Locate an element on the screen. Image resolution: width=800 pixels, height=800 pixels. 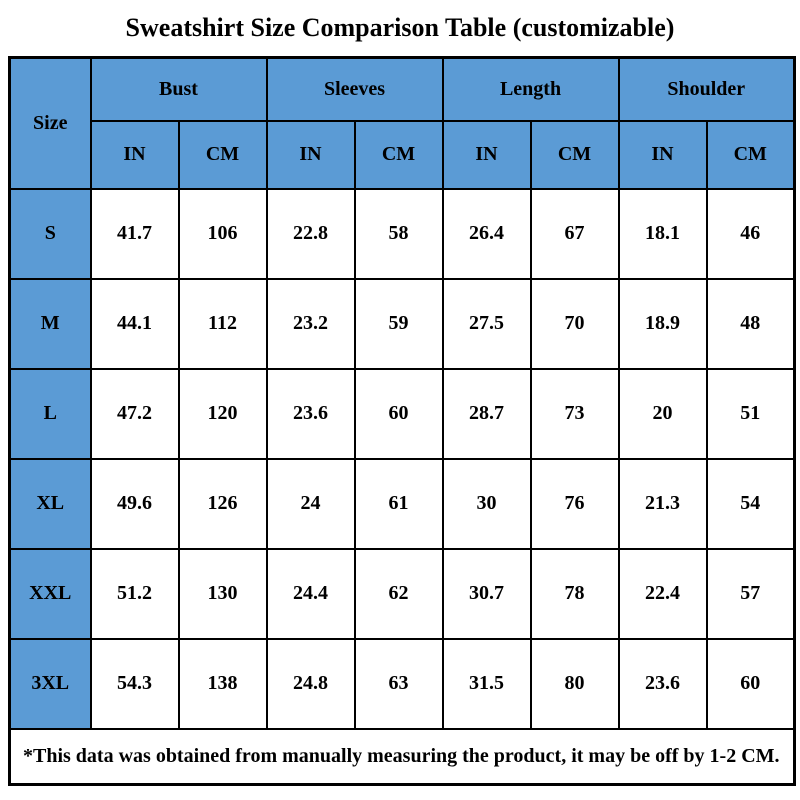
data-cell: 130 is located at coordinates (222, 593).